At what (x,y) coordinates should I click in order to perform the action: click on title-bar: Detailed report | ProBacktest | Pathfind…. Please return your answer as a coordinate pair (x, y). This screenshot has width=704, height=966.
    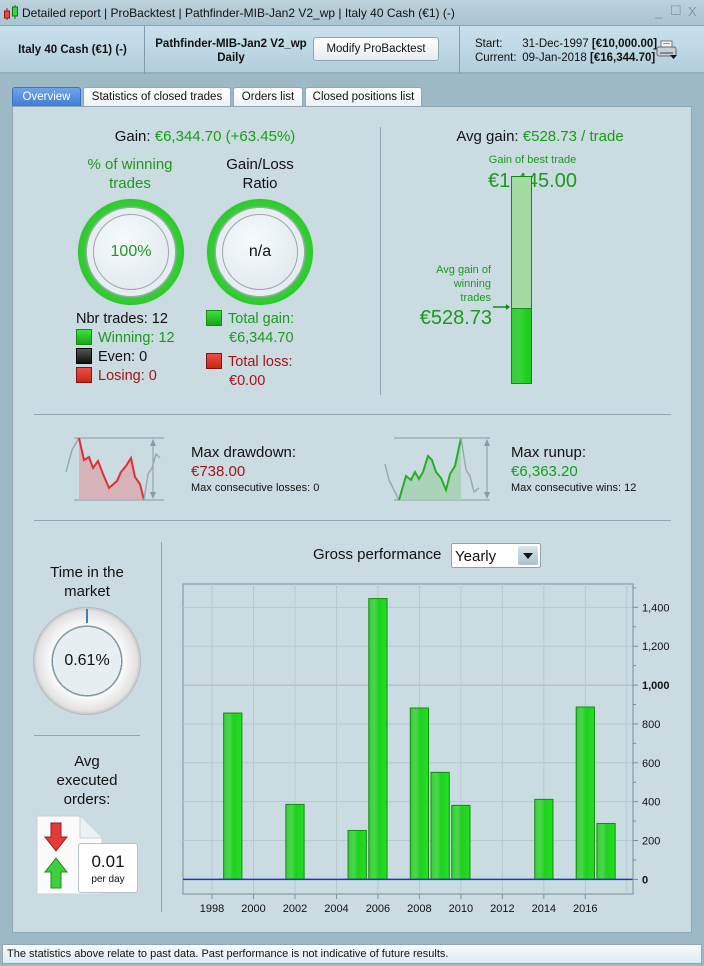
    Looking at the image, I should click on (352, 13).